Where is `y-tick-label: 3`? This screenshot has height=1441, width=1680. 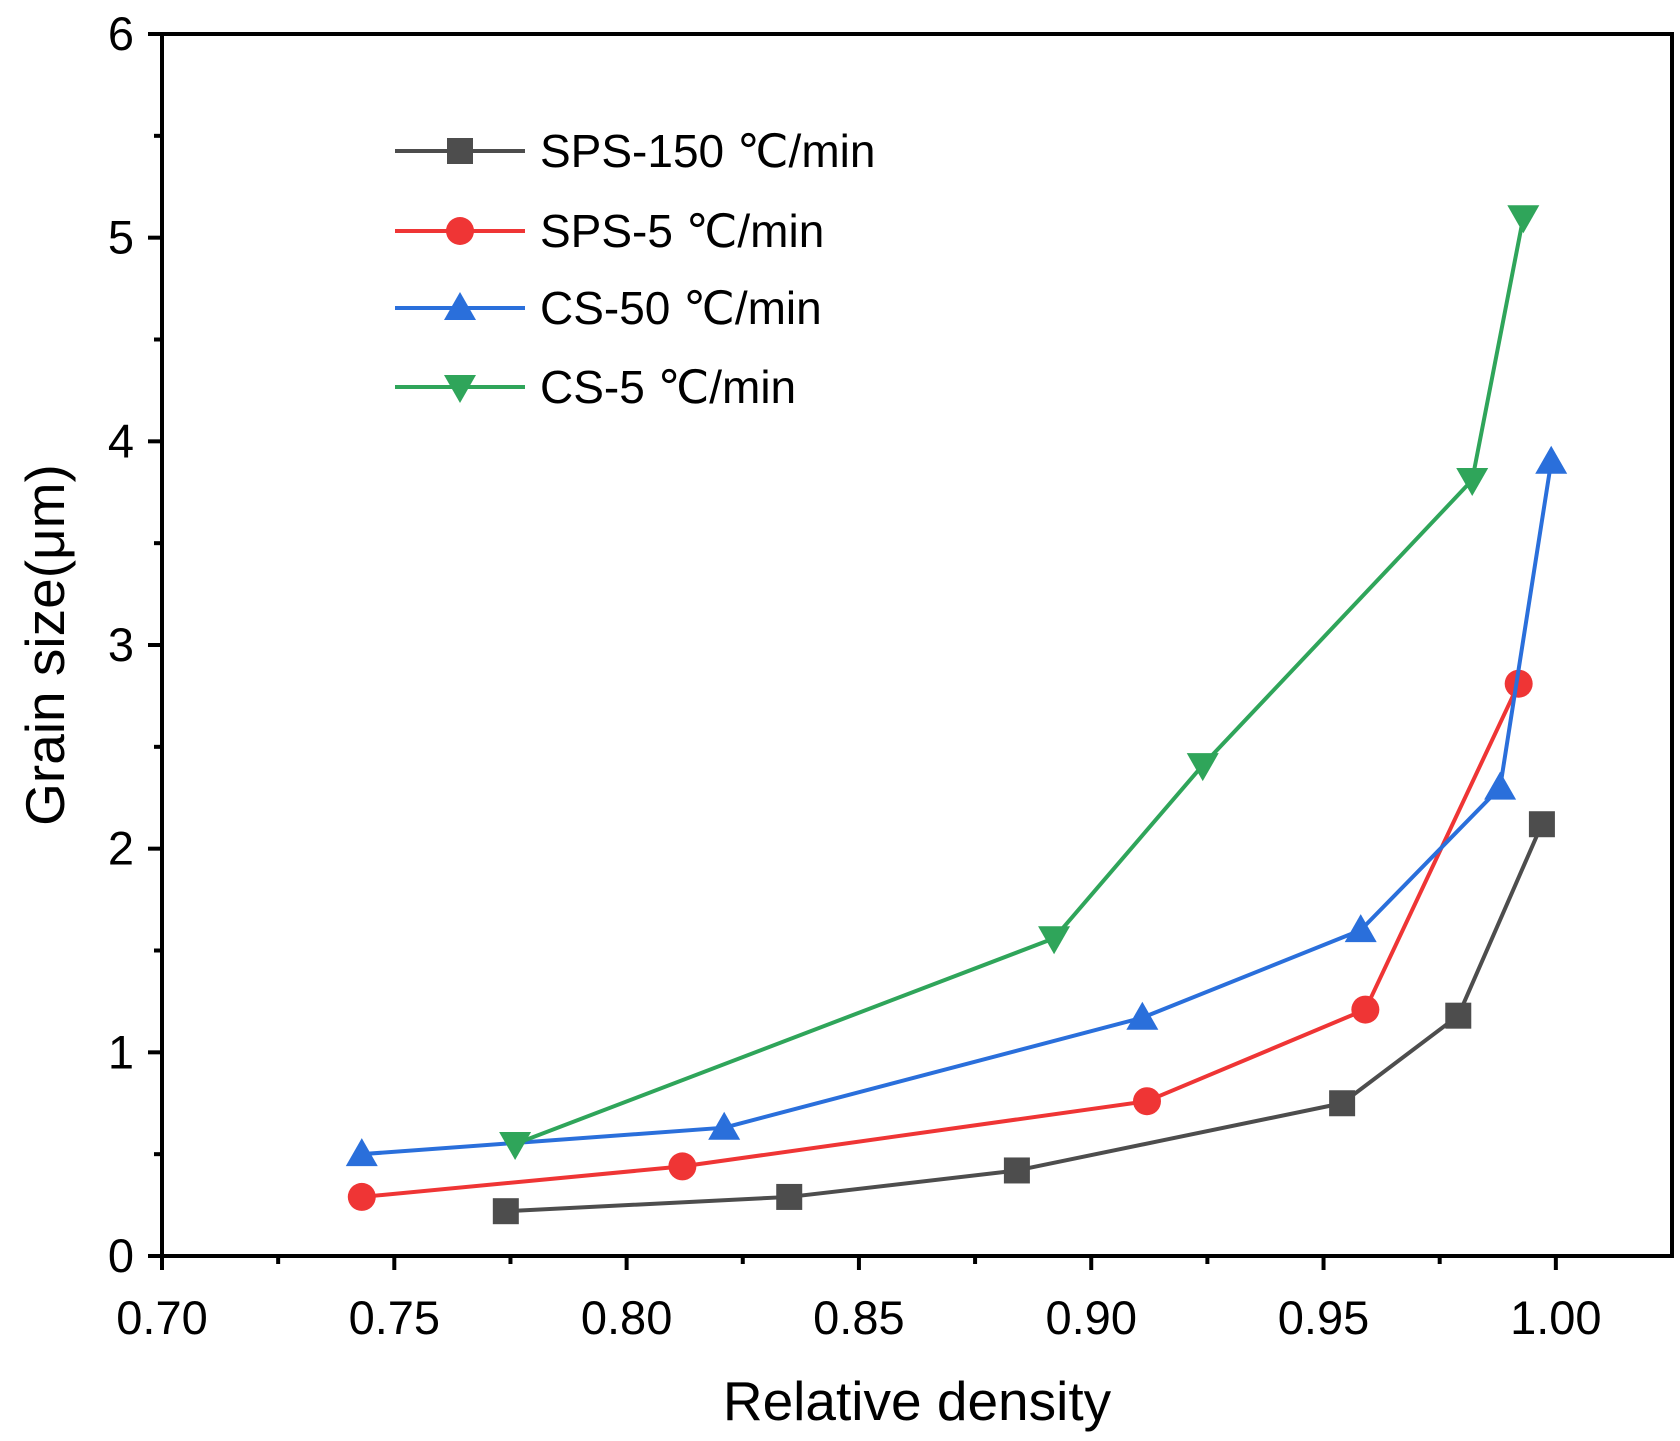
y-tick-label: 3 is located at coordinates (121, 644).